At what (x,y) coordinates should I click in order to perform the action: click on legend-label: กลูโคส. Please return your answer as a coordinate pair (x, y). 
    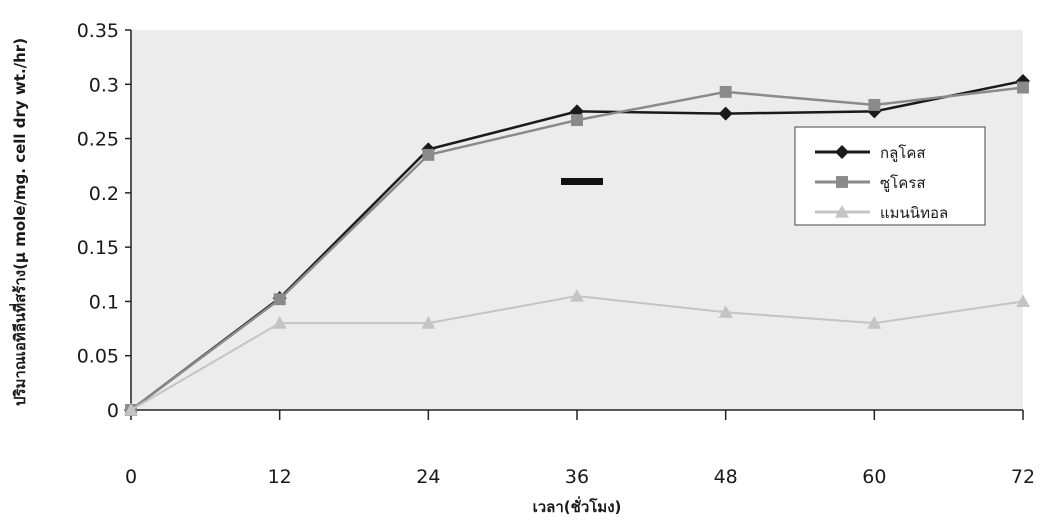
    Looking at the image, I should click on (903, 153).